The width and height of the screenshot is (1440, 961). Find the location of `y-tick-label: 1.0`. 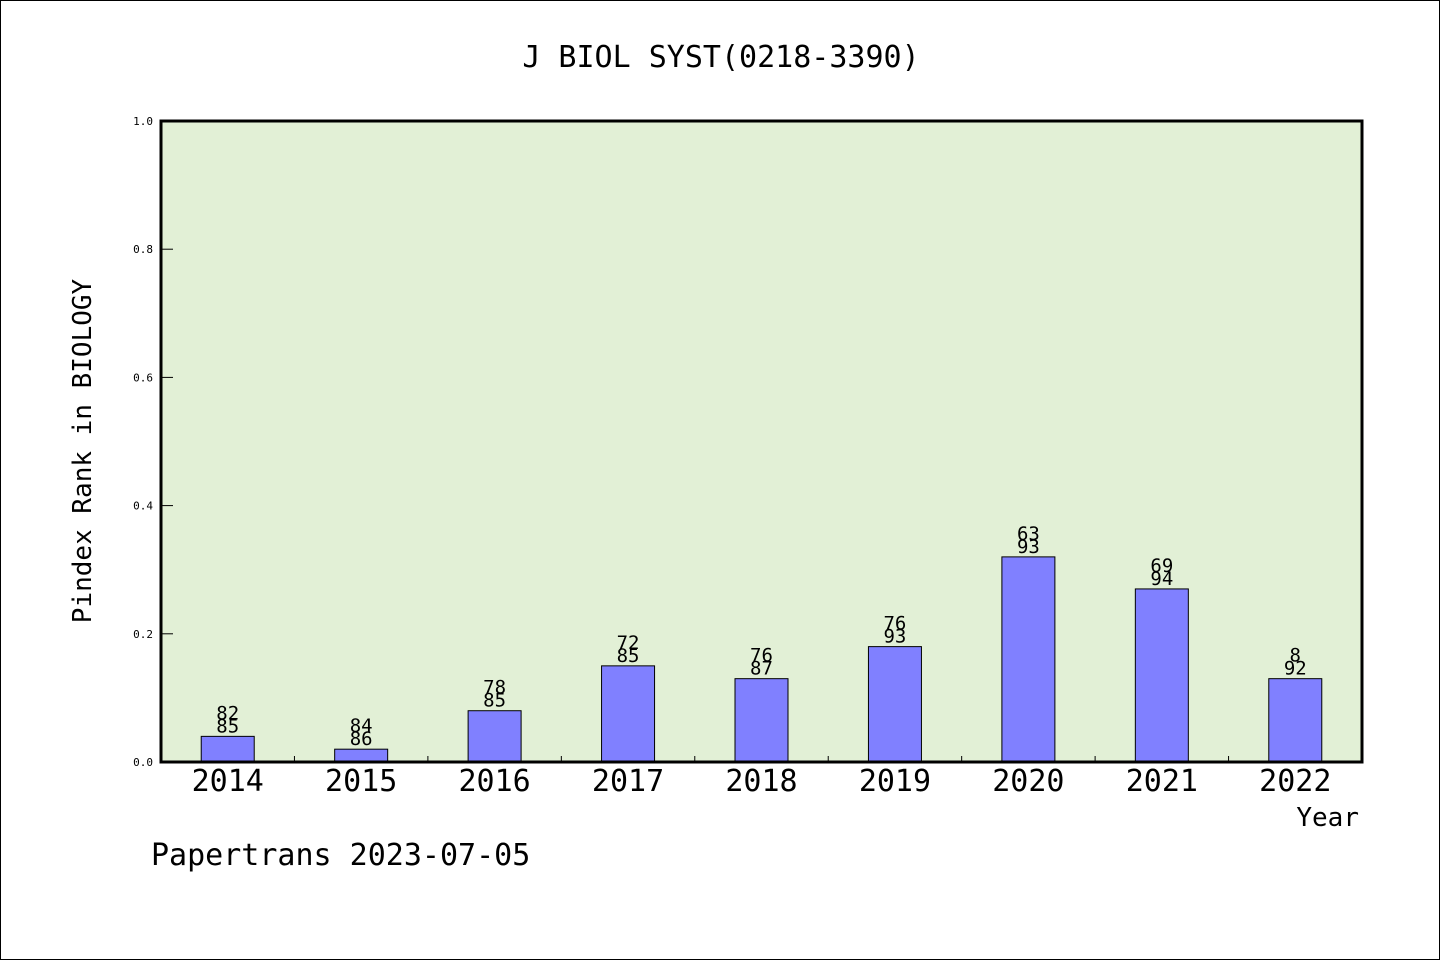

y-tick-label: 1.0 is located at coordinates (143, 121).